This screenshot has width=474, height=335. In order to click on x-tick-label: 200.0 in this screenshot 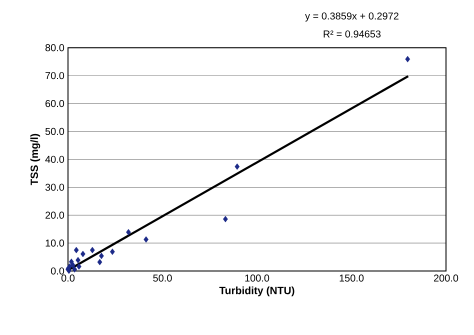, I will do `click(446, 278)`.